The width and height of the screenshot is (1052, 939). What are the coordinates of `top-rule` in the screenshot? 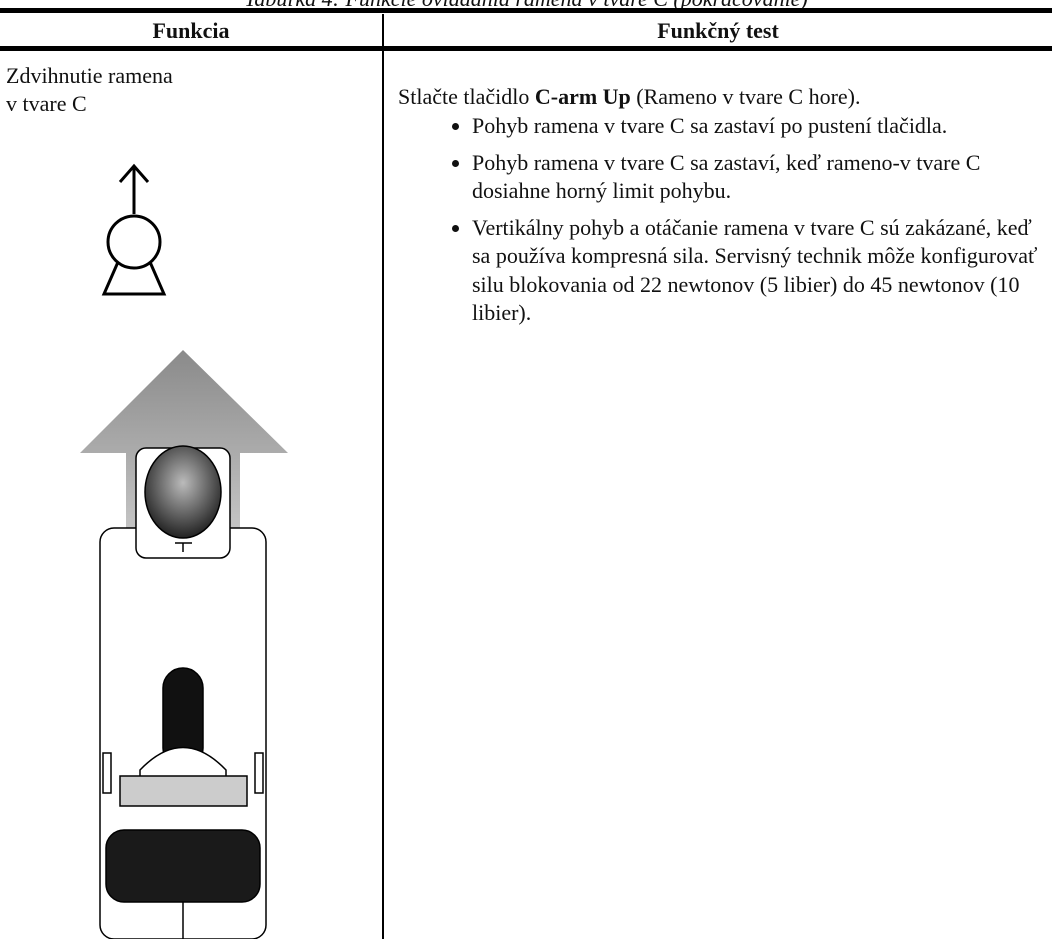 It's located at (526, 10).